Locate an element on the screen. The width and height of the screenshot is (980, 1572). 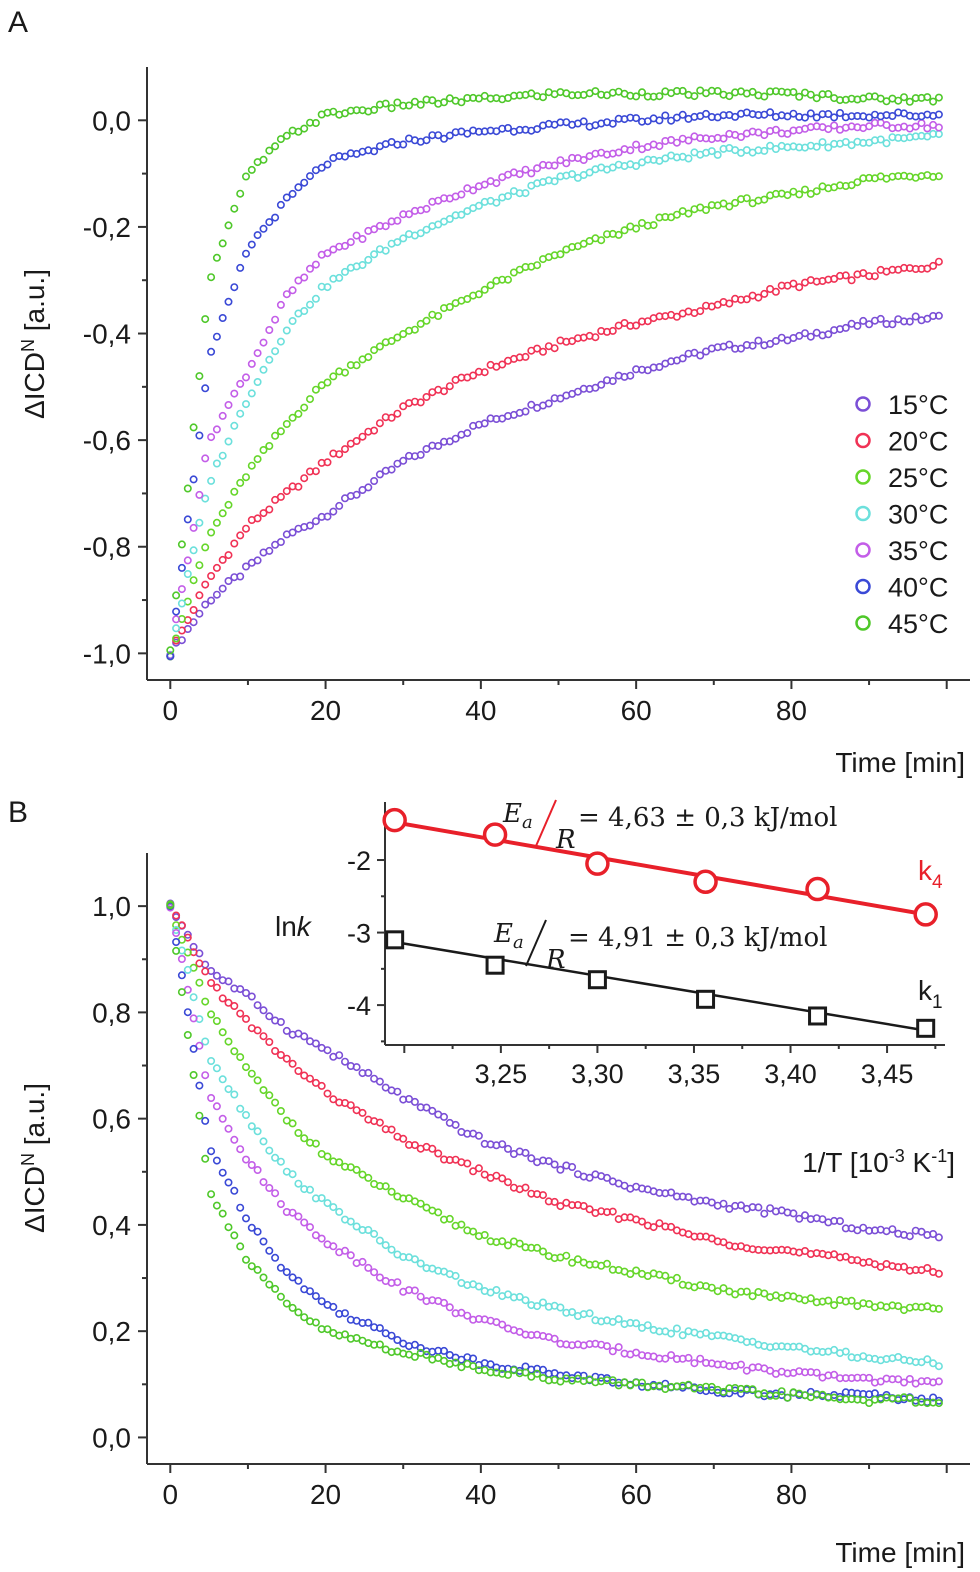
panel-b-y-tick-label: 0,0 is located at coordinates (111, 1437).